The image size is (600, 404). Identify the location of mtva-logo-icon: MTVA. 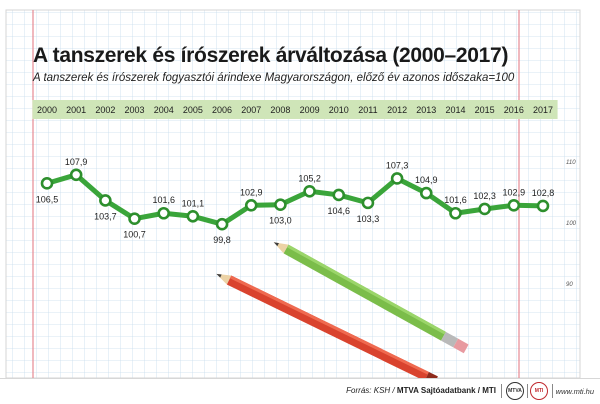
(515, 391).